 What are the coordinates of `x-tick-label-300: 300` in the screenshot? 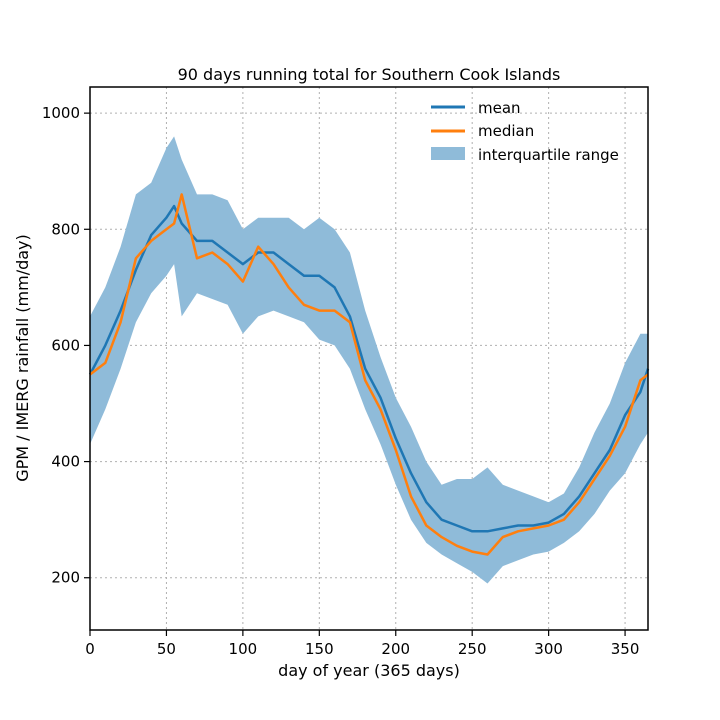 It's located at (548, 649).